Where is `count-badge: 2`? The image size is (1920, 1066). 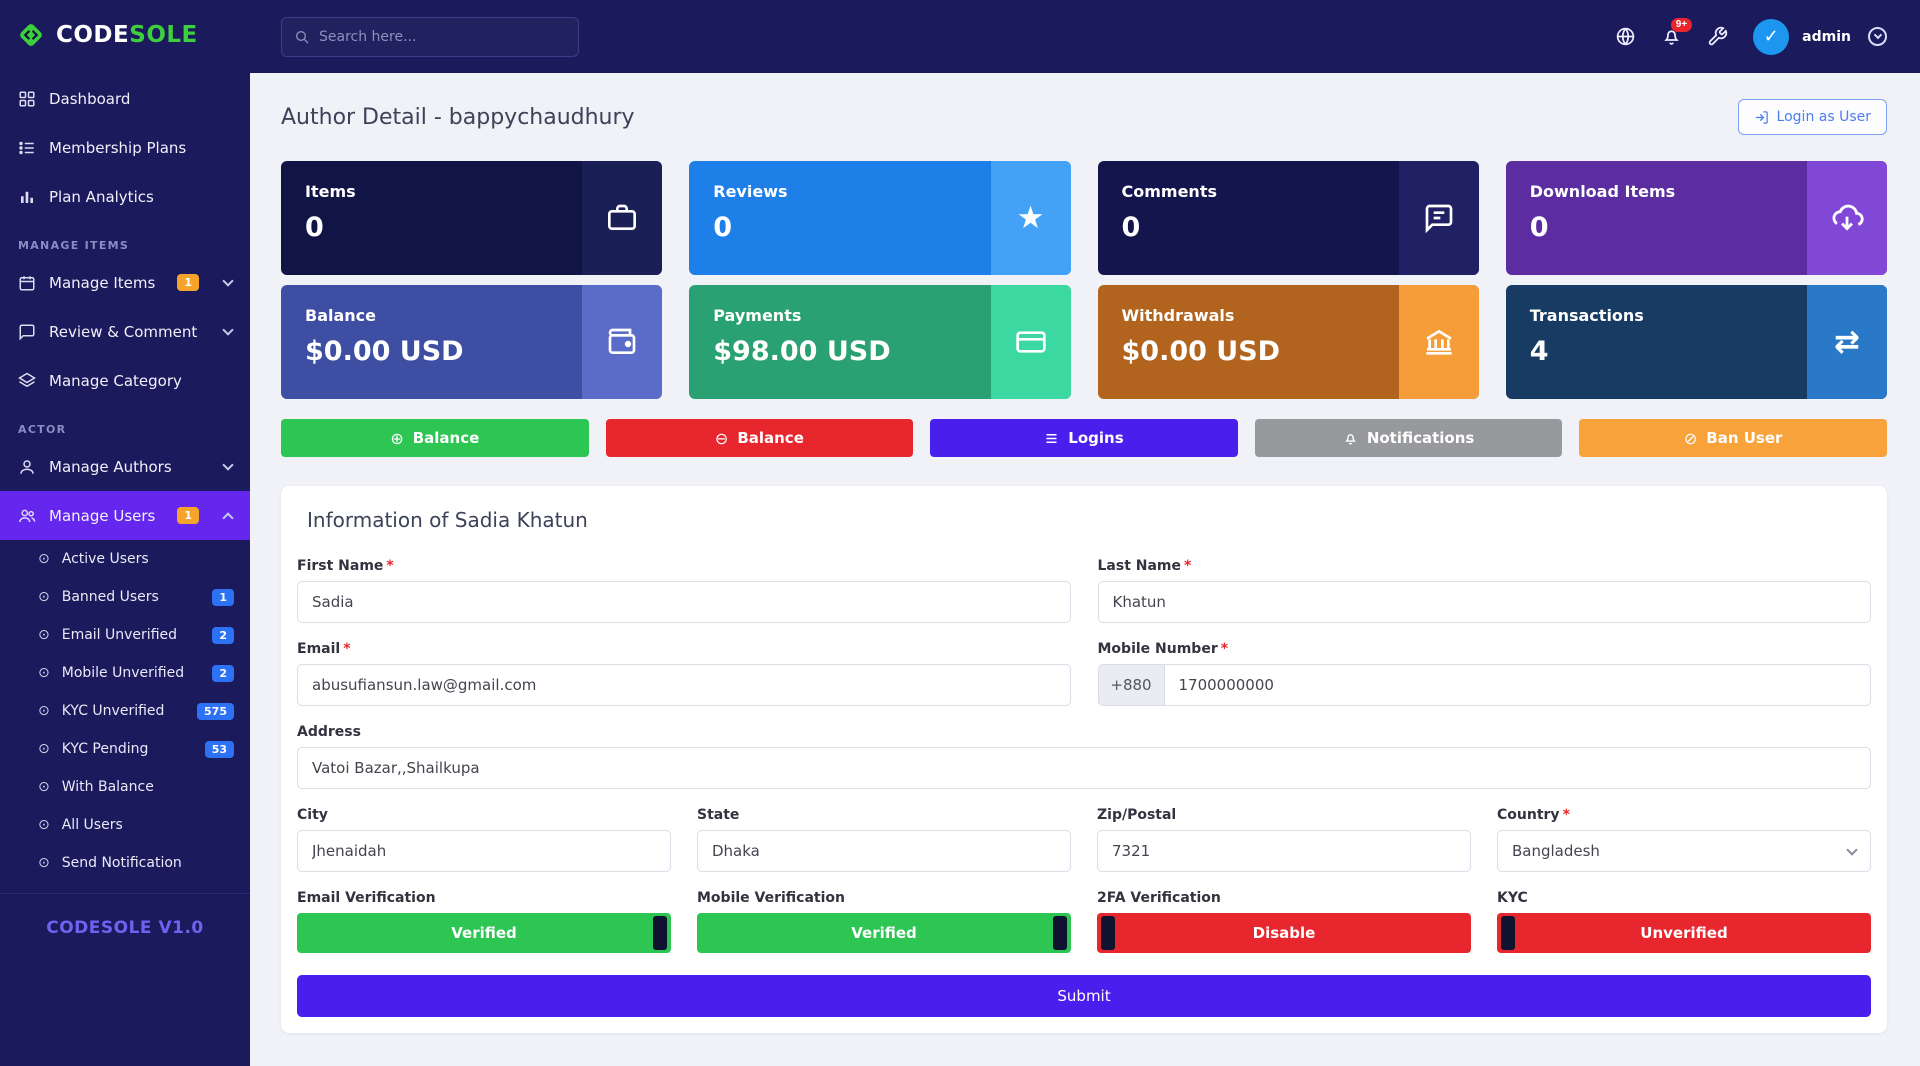
count-badge: 2 is located at coordinates (223, 673).